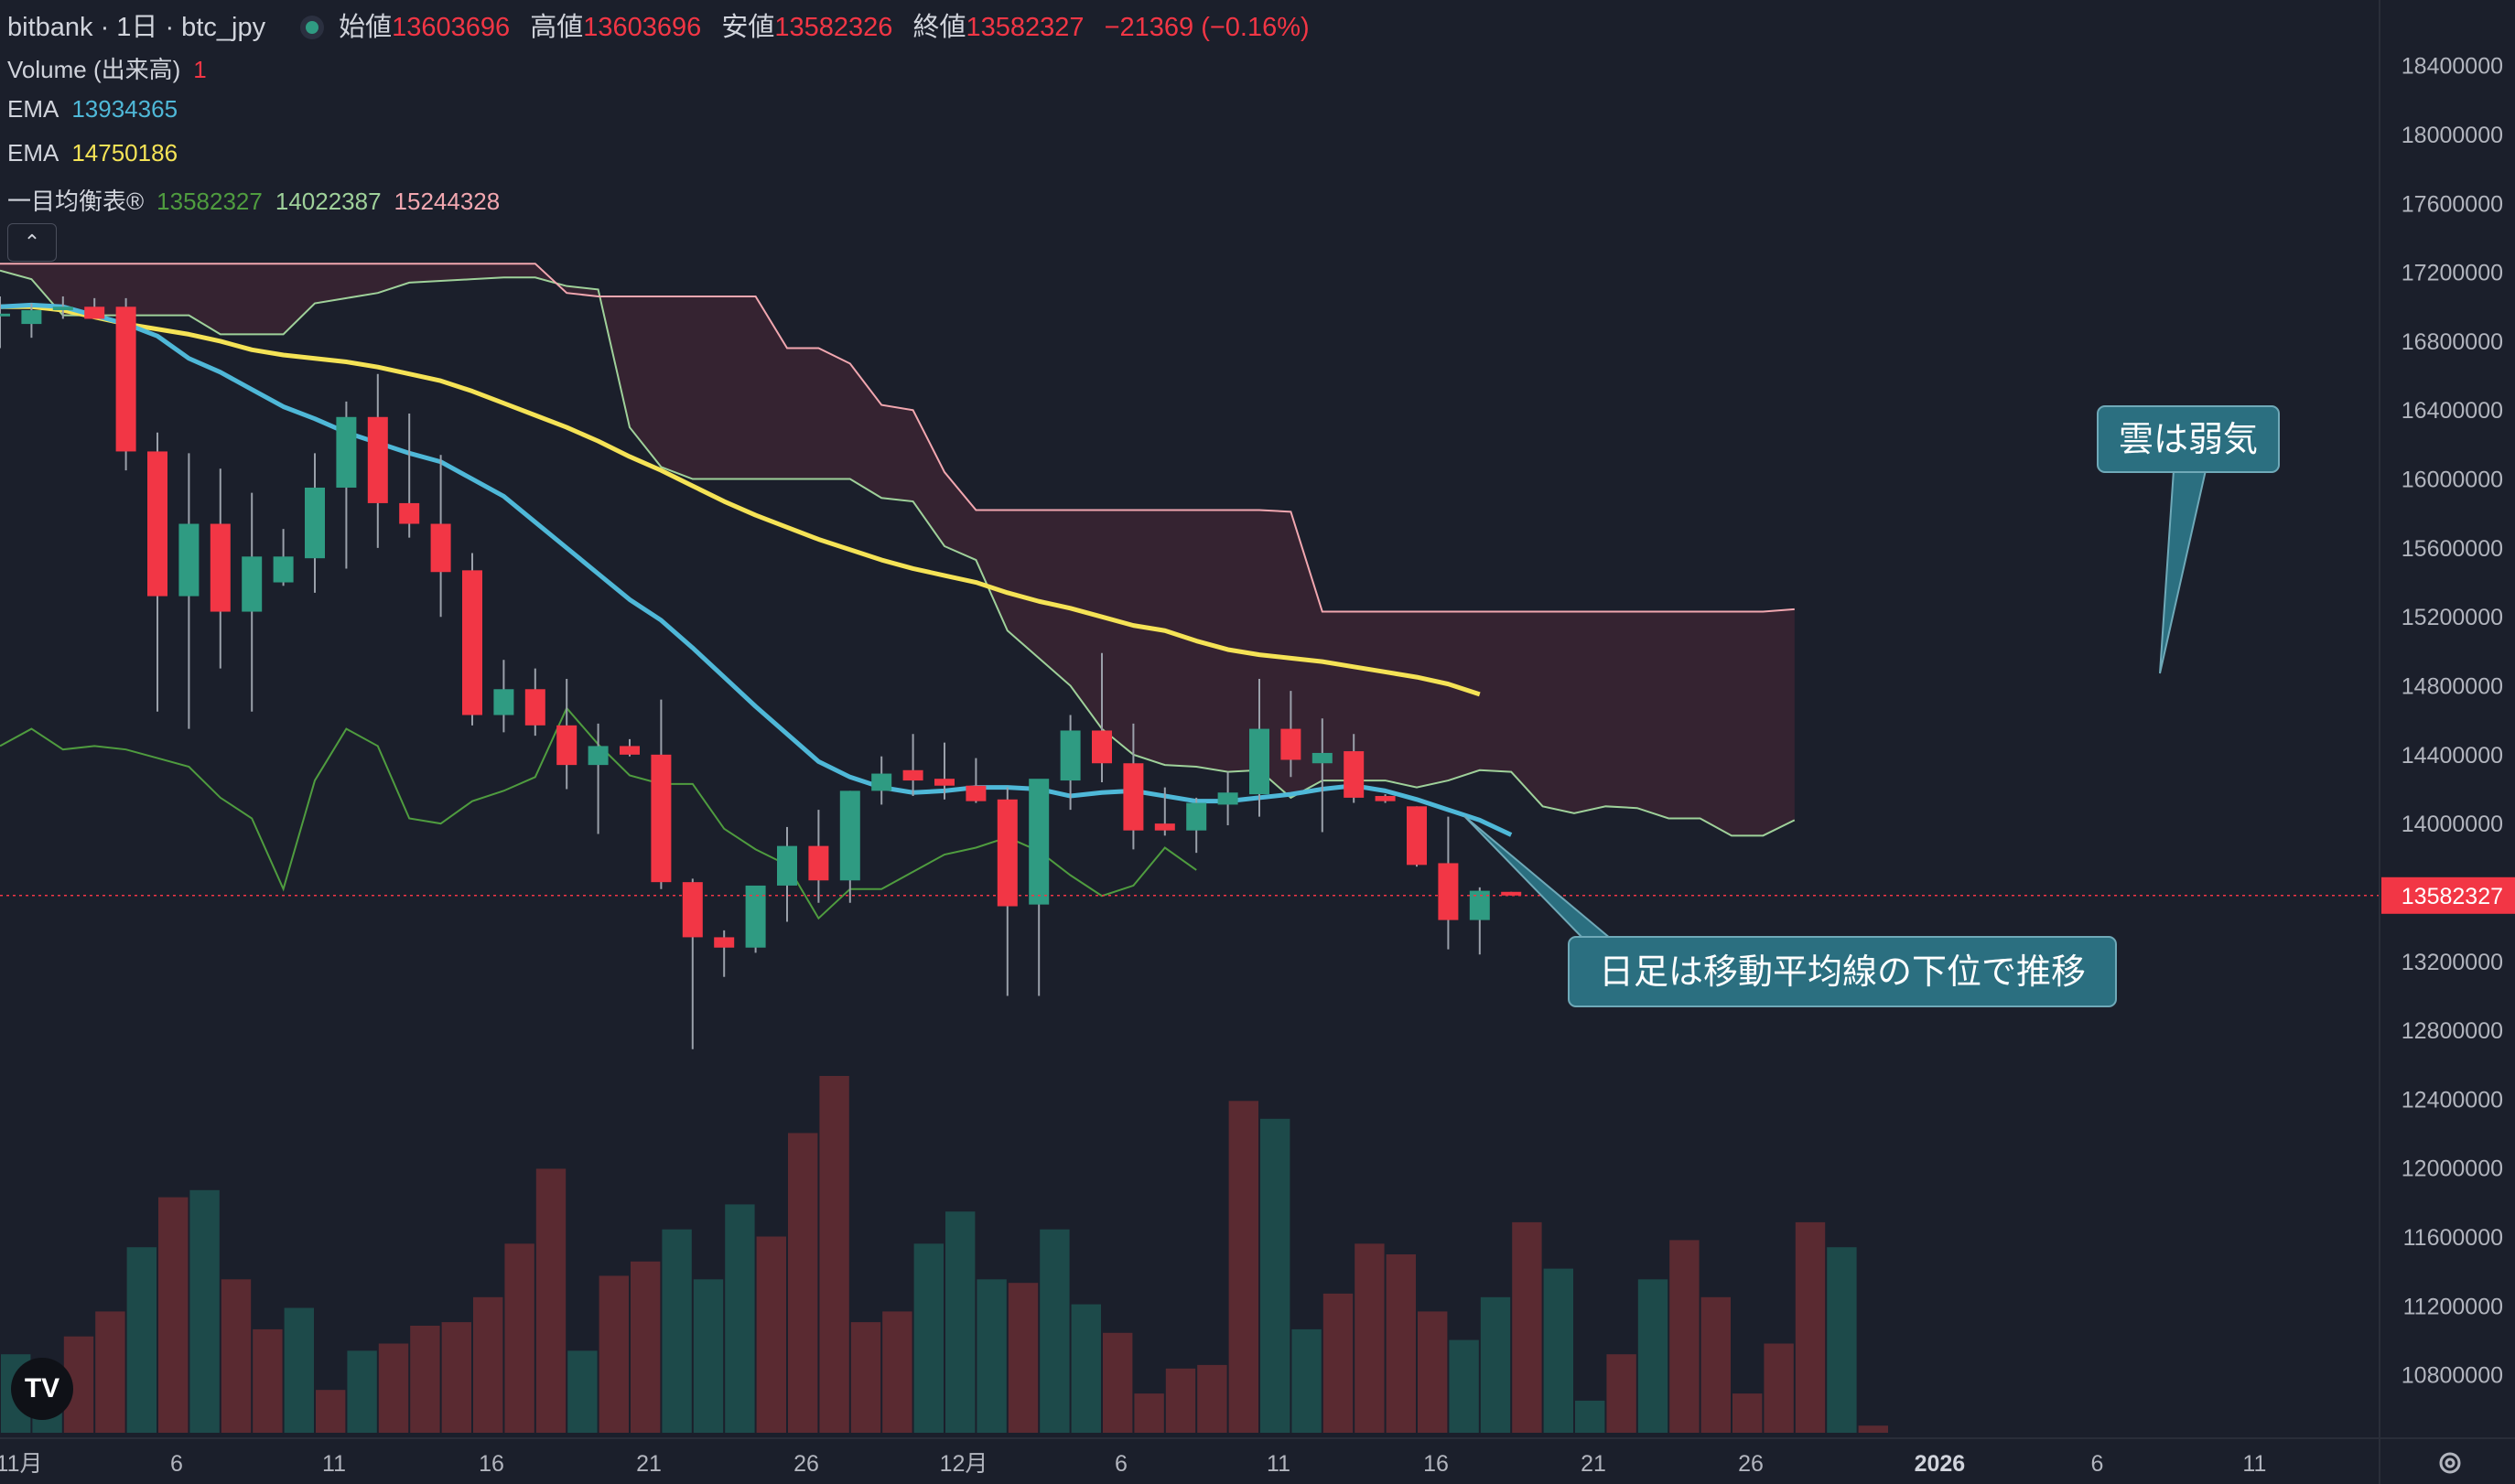  I want to click on volume-legend: Volume (出来高) 1, so click(113, 68).